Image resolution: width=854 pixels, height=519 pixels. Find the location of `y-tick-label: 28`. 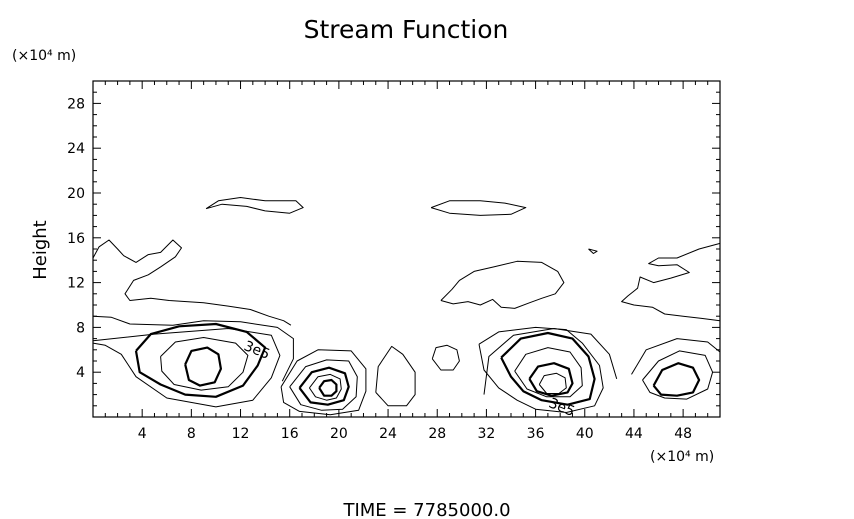

y-tick-label: 28 is located at coordinates (76, 104).